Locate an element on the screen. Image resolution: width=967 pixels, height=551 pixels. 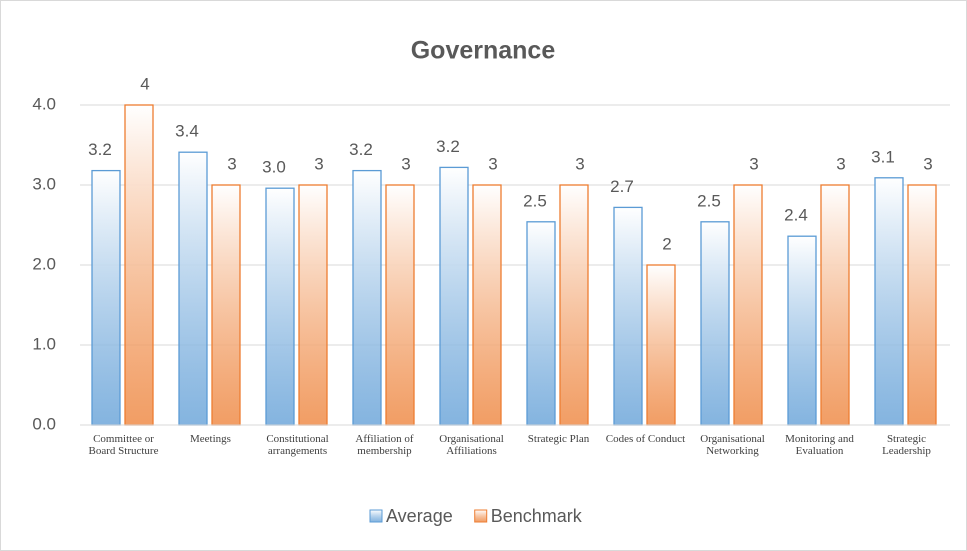
legend-label: Average is located at coordinates (419, 516).